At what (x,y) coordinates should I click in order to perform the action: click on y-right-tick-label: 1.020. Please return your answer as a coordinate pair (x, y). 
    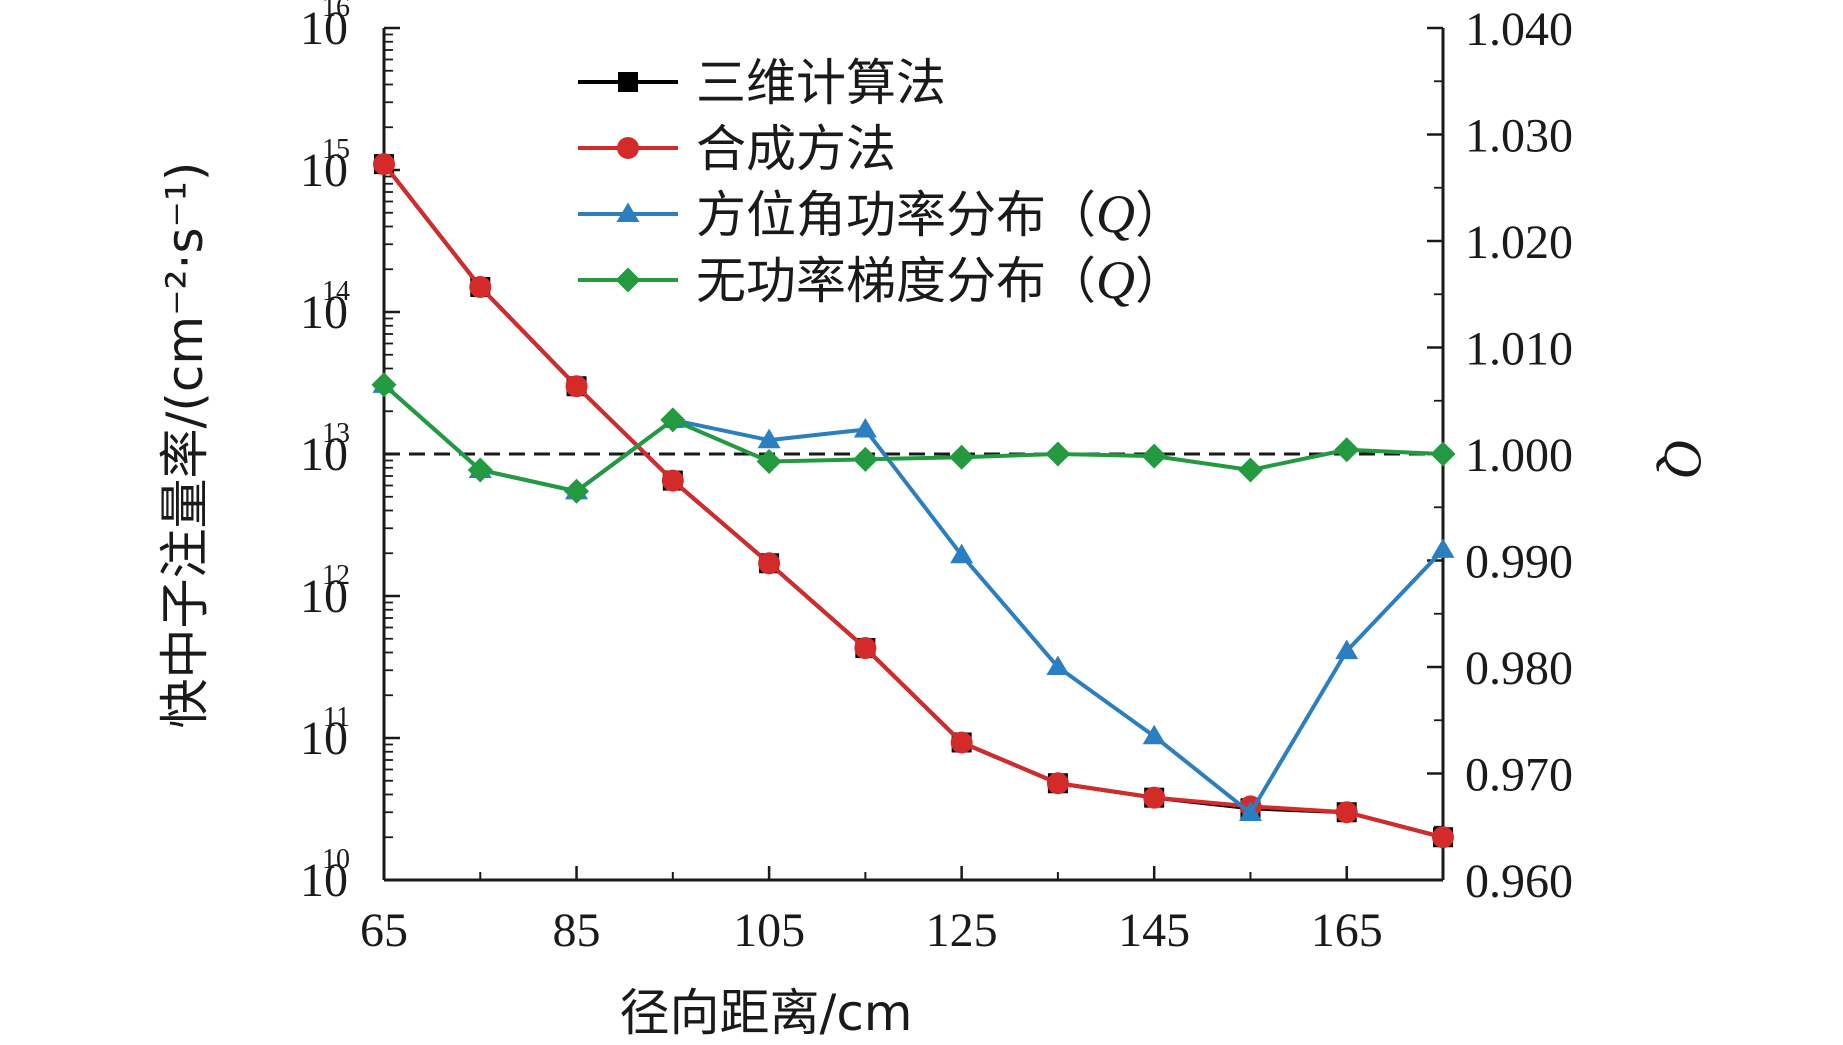
    Looking at the image, I should click on (1519, 242).